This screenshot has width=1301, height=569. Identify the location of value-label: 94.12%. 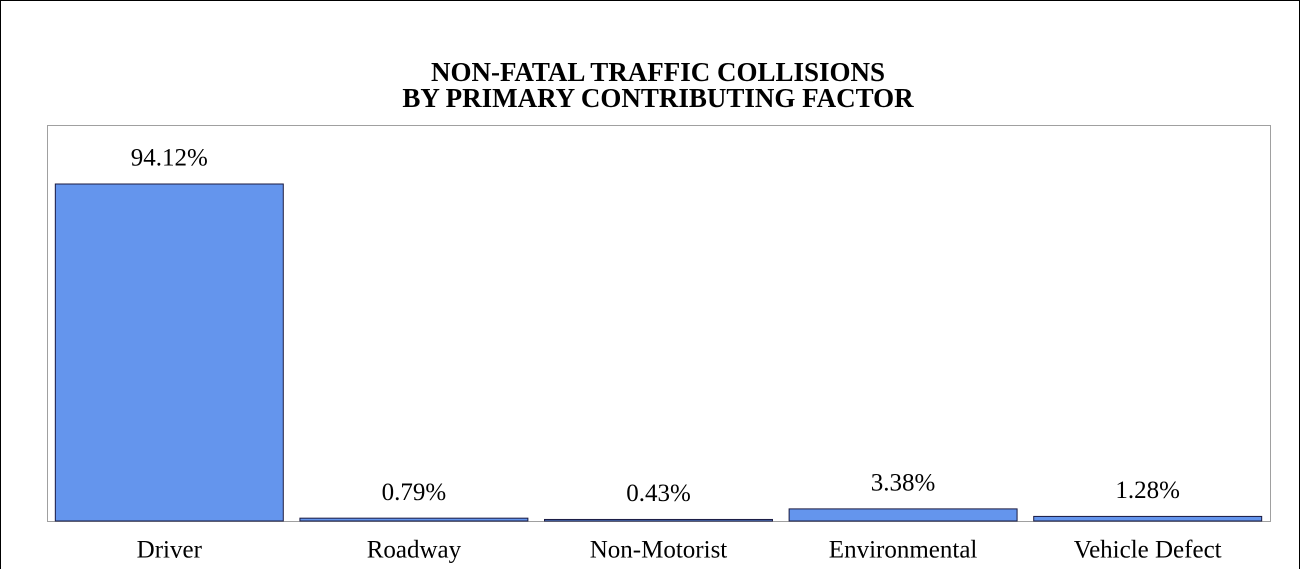
(169, 158).